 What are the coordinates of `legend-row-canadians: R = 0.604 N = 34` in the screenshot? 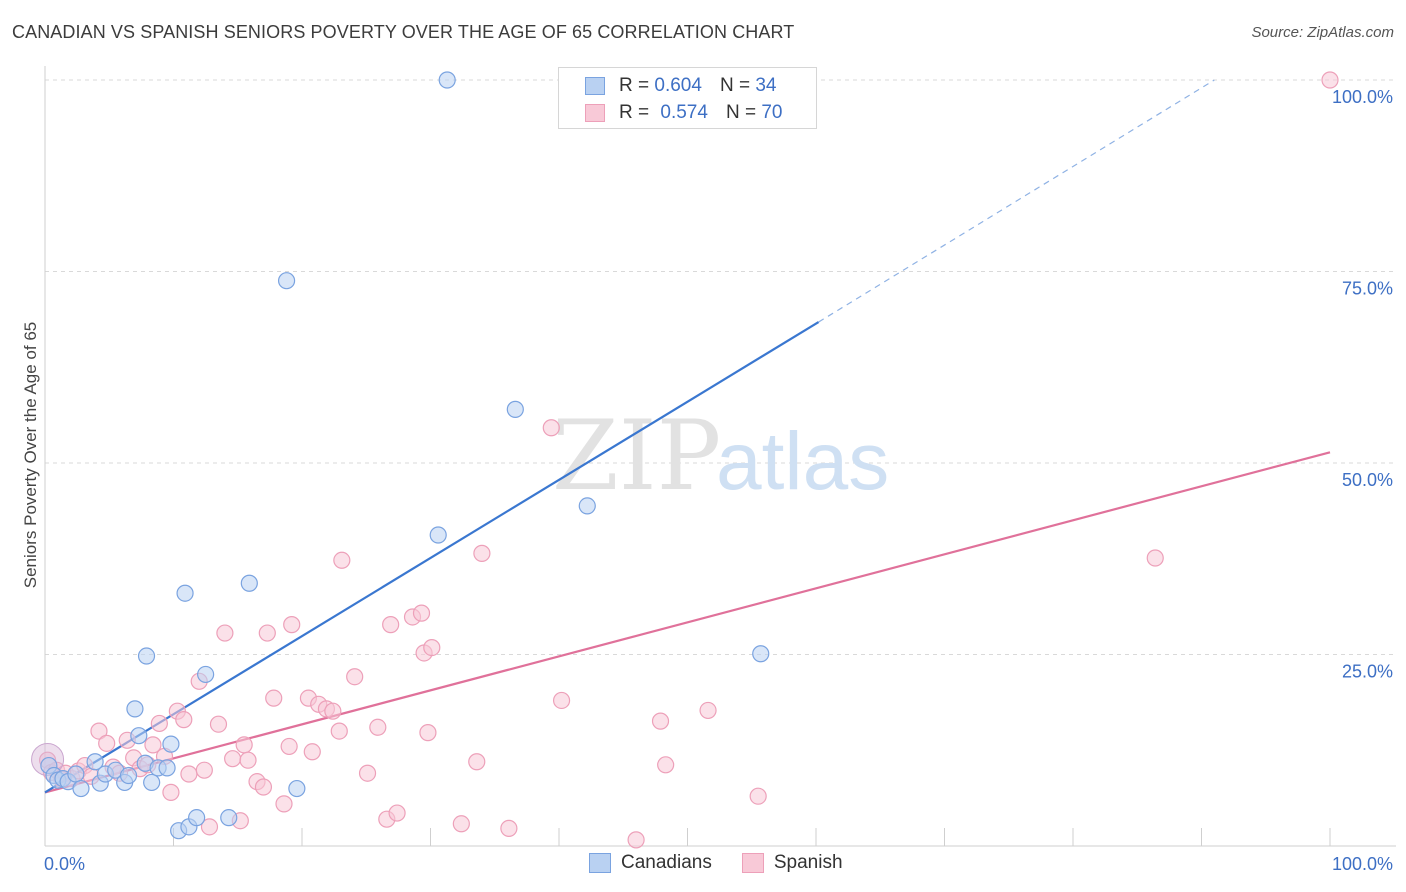 It's located at (680, 86).